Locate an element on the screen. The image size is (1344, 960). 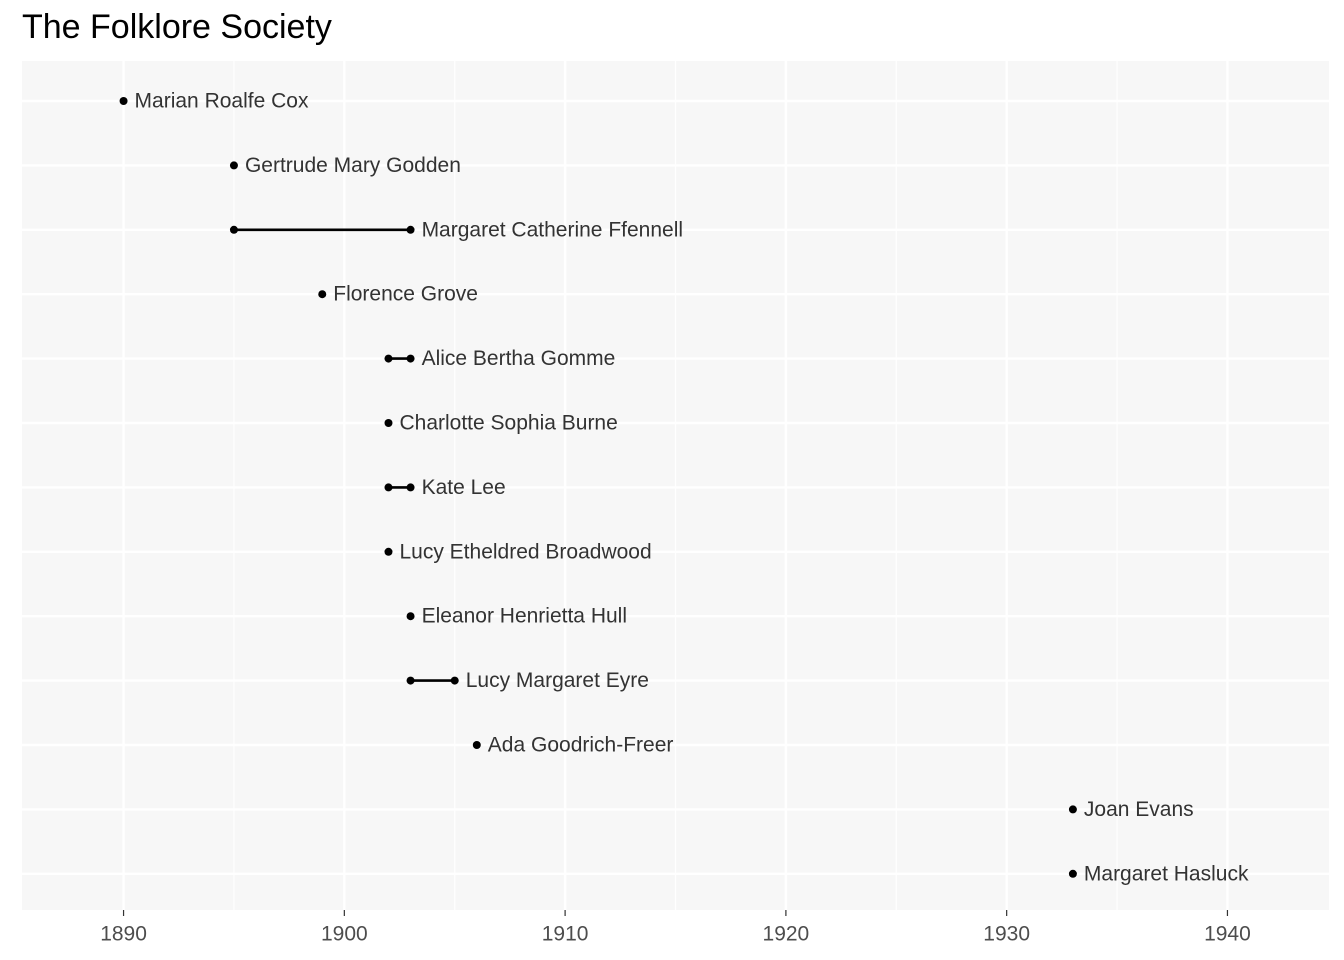
x-tick-label: 1900 is located at coordinates (344, 934).